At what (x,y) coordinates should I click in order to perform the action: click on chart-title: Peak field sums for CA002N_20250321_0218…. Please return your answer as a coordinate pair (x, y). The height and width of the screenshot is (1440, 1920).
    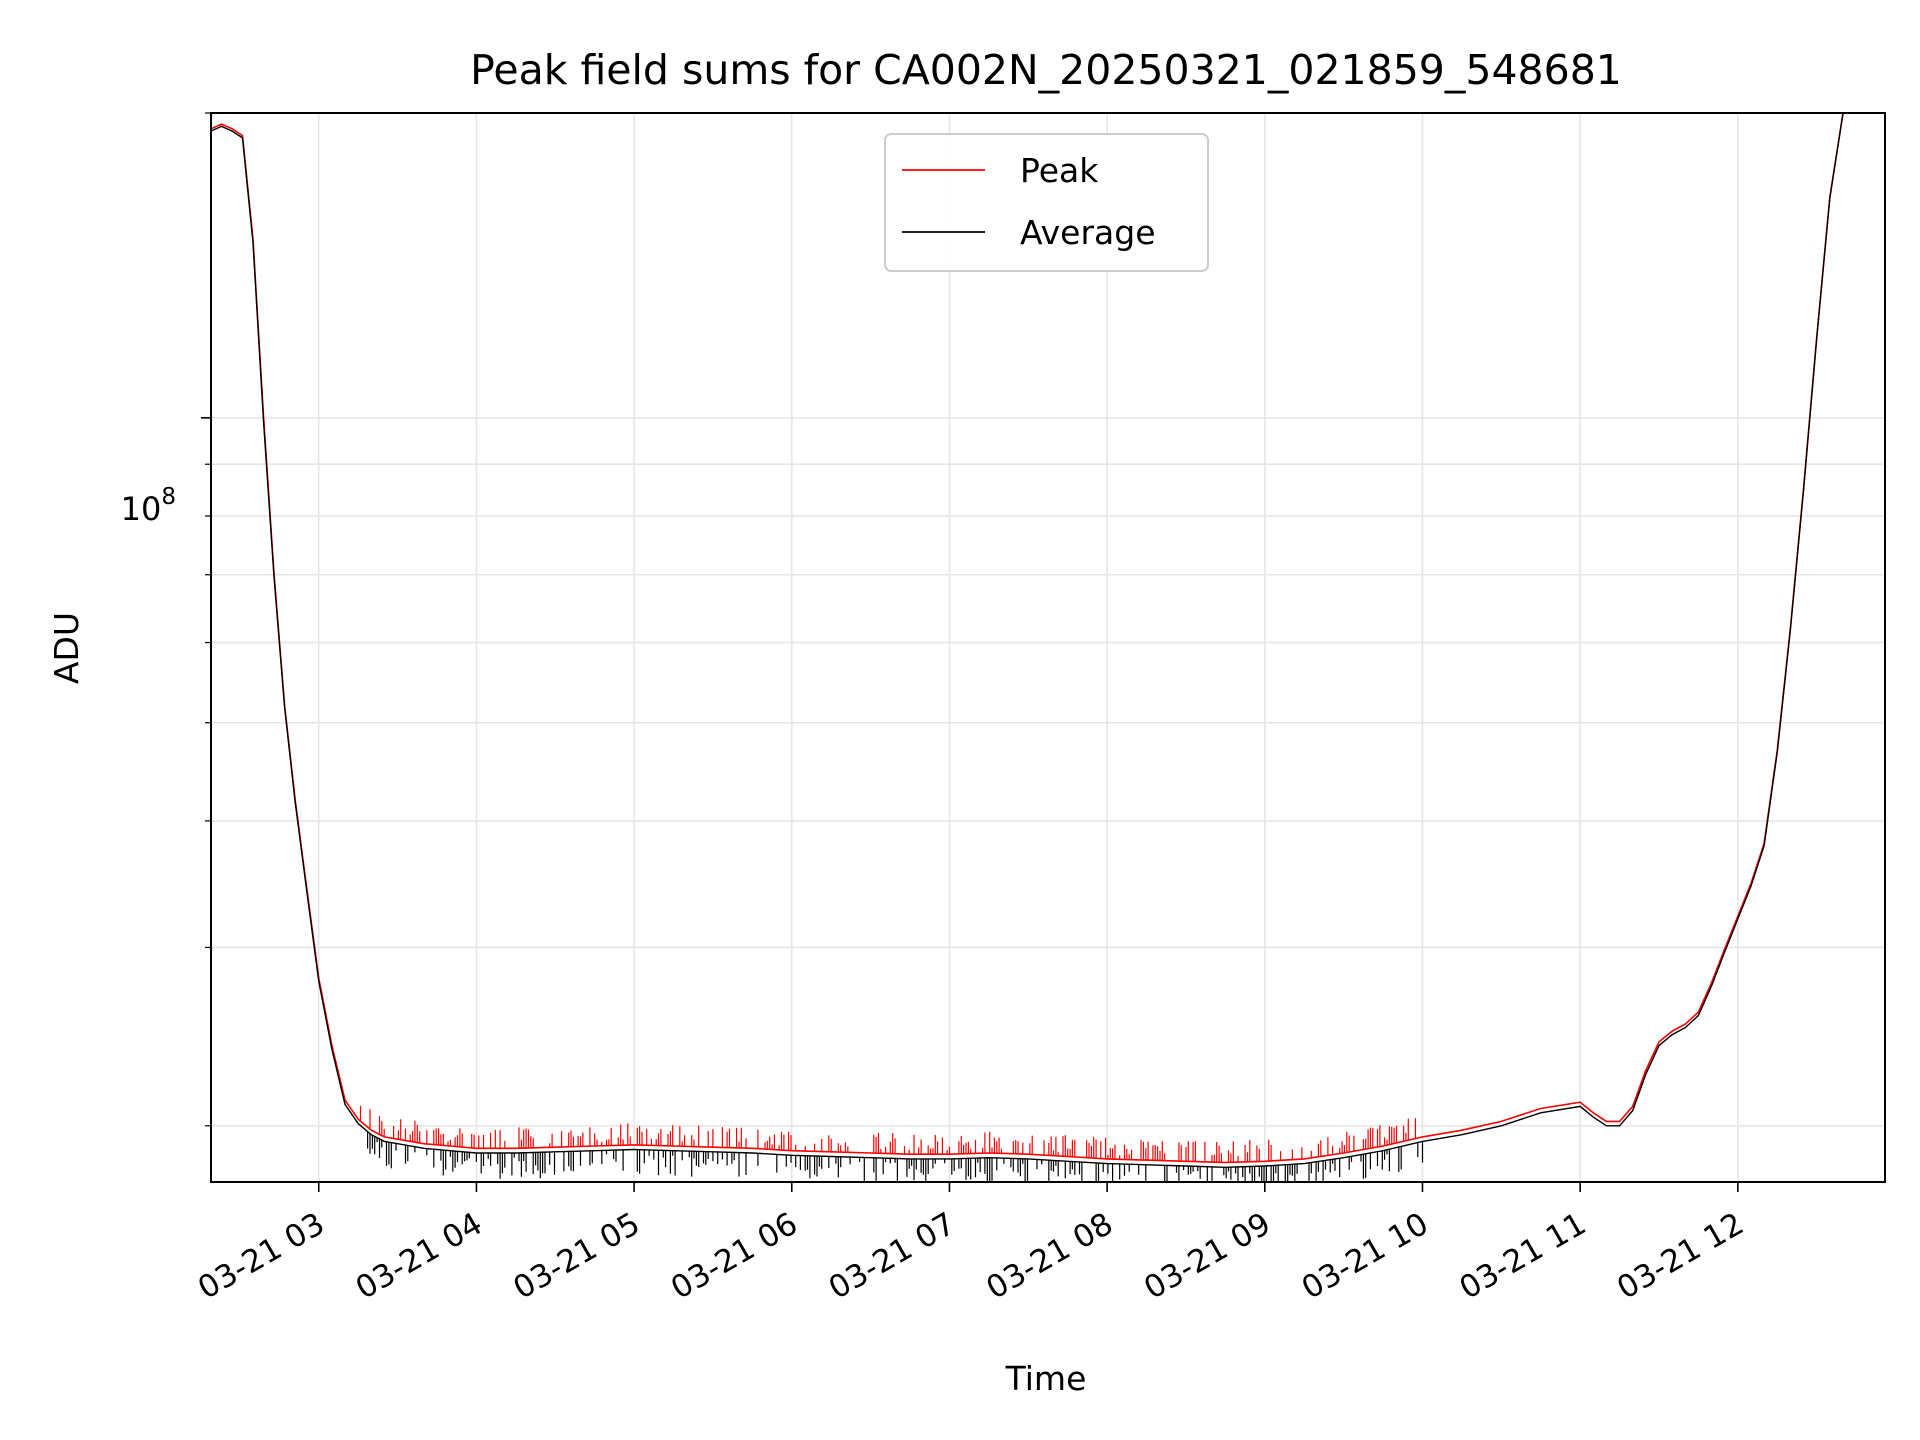
    Looking at the image, I should click on (1046, 70).